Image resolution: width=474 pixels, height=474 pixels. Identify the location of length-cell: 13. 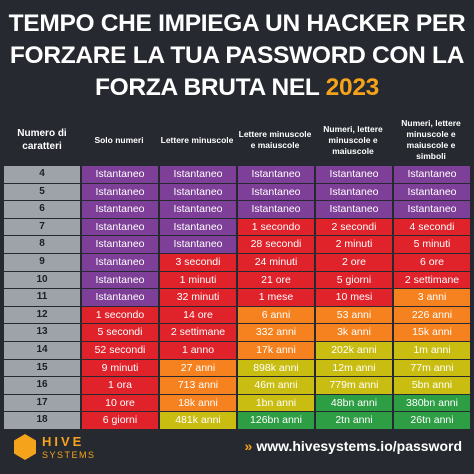
(42, 332).